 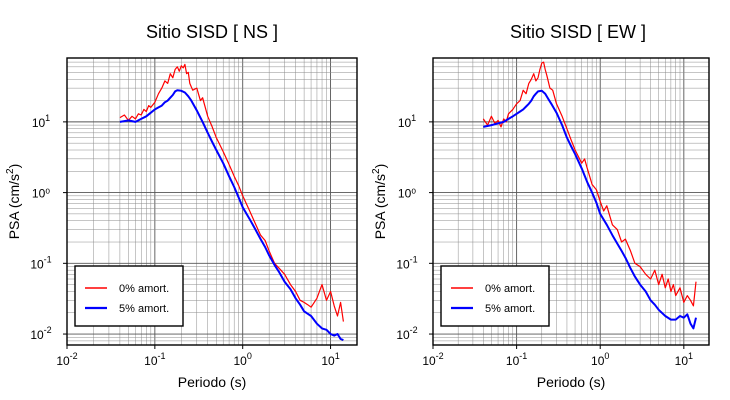 What do you see at coordinates (578, 32) in the screenshot?
I see `chart-title: Sitio SISD [ EW ]` at bounding box center [578, 32].